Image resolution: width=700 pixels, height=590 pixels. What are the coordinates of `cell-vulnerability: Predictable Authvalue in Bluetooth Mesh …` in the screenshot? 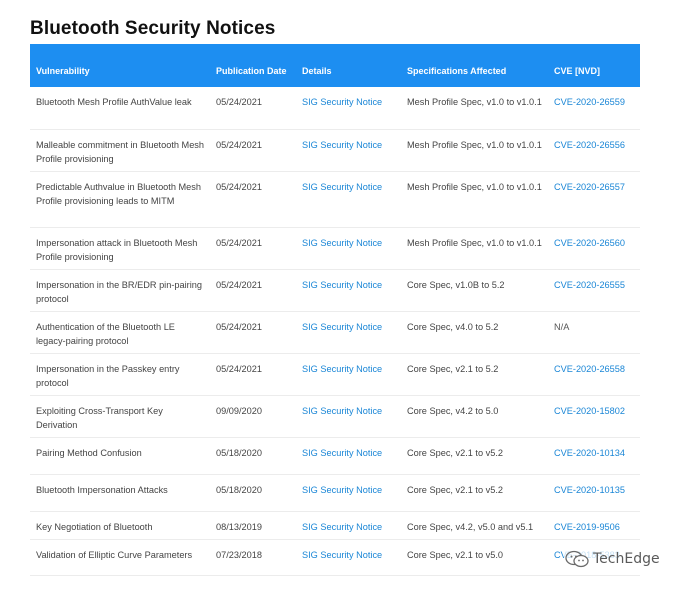 It's located at (118, 193).